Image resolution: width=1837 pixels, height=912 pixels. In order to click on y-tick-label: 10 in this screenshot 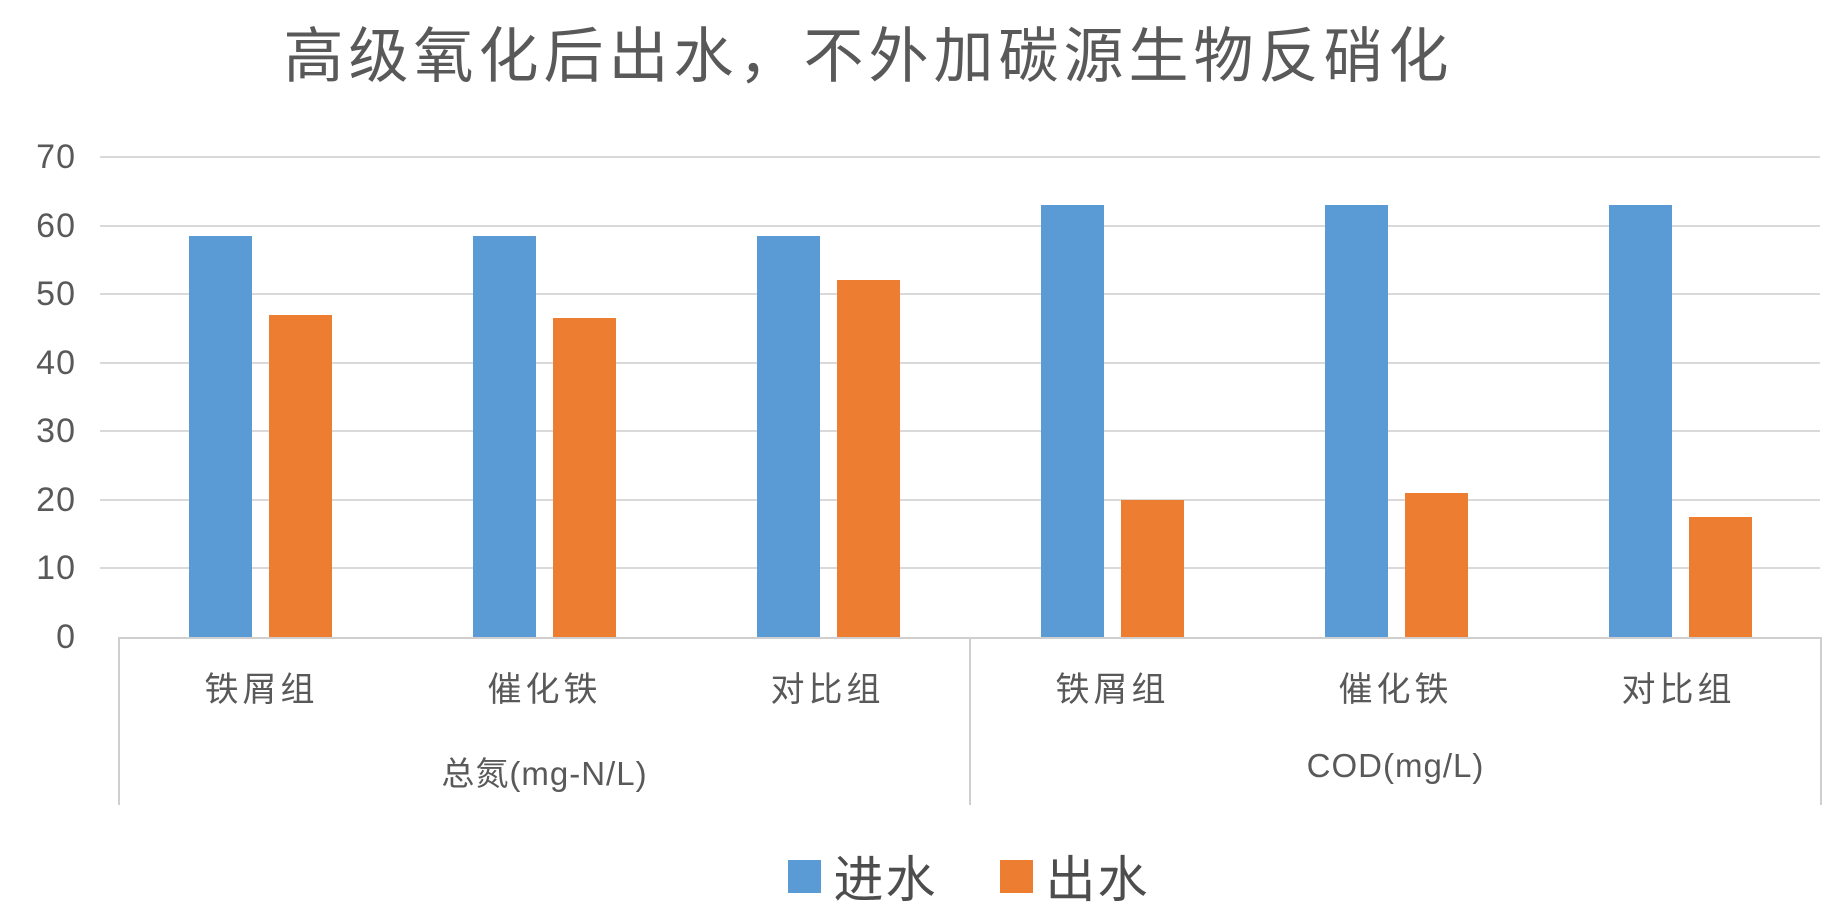, I will do `click(56, 568)`.